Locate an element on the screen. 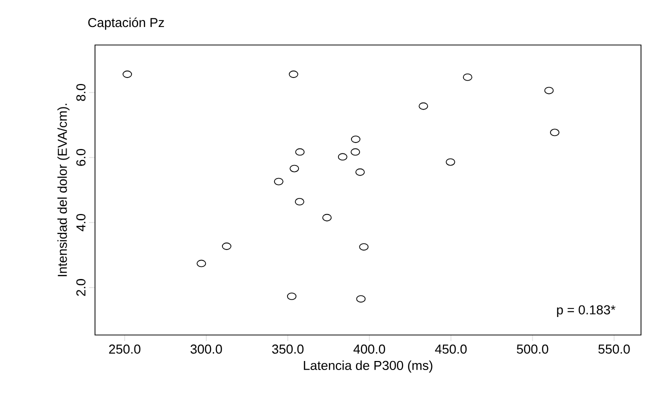 The width and height of the screenshot is (653, 418). y-axis-title: Intensidad del dolor (EVA/cm). is located at coordinates (63, 190).